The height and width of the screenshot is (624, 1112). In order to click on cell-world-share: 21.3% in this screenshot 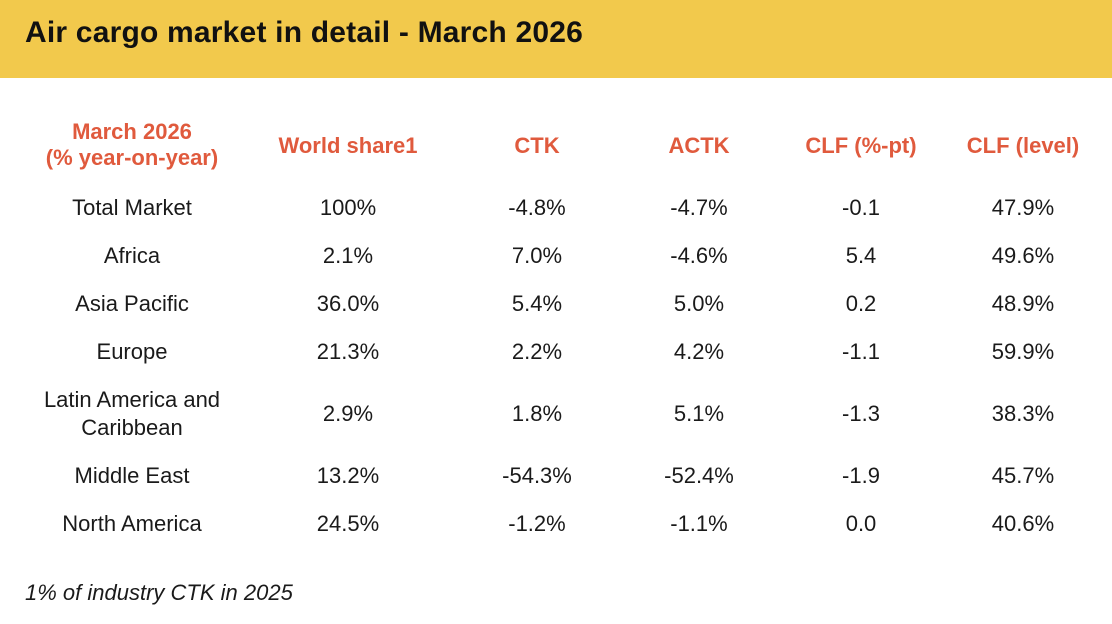, I will do `click(348, 351)`.